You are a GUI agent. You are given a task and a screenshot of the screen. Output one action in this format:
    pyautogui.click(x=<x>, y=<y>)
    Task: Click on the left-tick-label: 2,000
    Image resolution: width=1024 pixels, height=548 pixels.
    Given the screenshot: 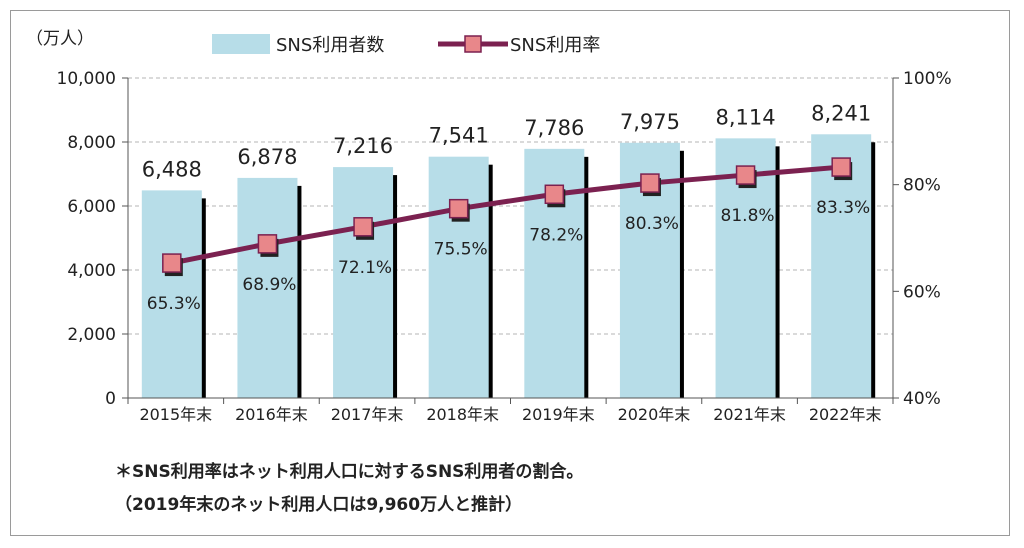 What is the action you would take?
    pyautogui.click(x=91, y=335)
    